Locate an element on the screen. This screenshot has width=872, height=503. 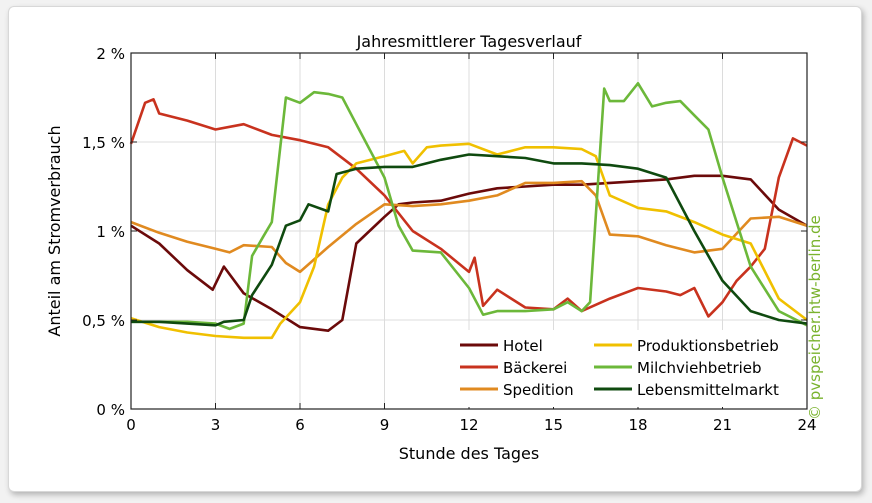
legend-label: Milchviehbetrieb is located at coordinates (699, 368).